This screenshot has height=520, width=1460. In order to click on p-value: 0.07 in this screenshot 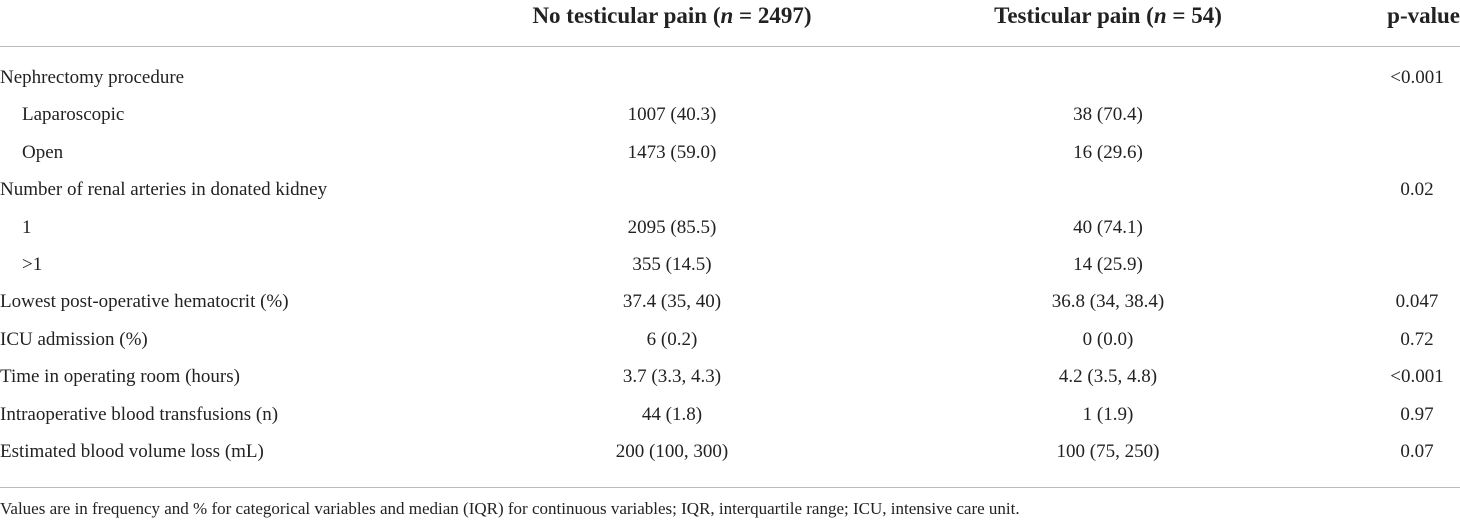, I will do `click(1417, 451)`.